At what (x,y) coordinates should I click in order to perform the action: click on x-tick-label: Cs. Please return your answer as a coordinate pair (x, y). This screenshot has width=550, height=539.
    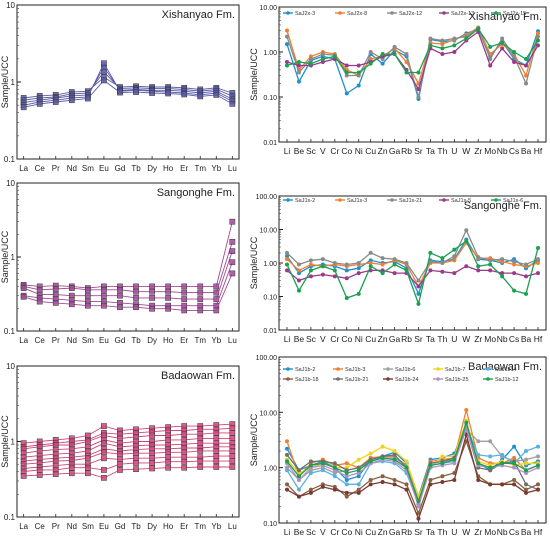
    Looking at the image, I should click on (514, 151).